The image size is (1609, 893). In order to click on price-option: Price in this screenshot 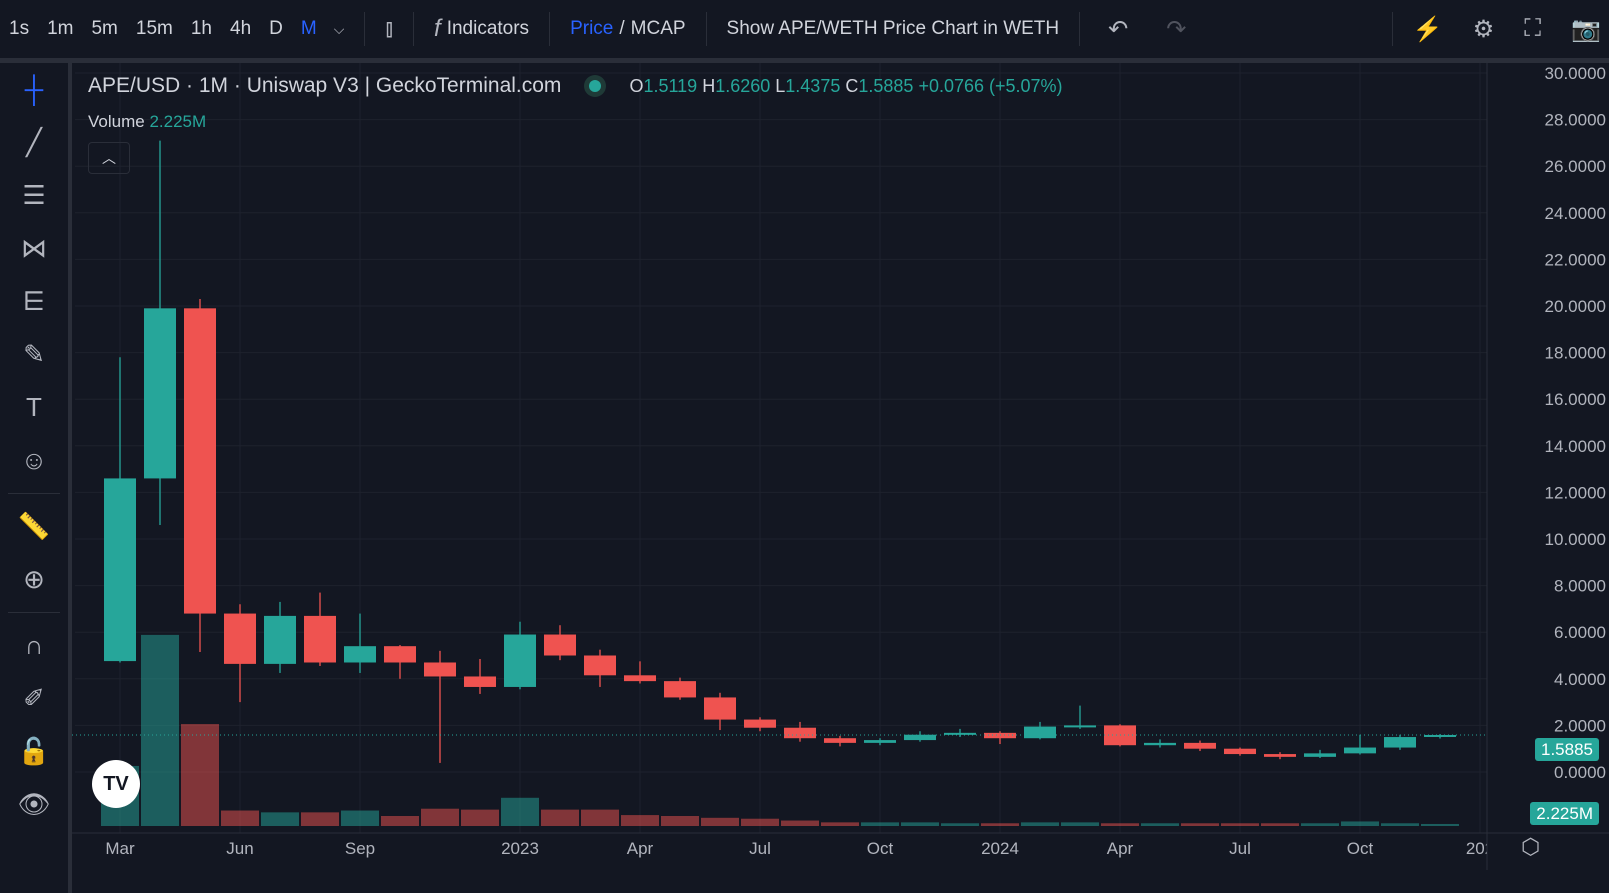, I will do `click(592, 28)`.